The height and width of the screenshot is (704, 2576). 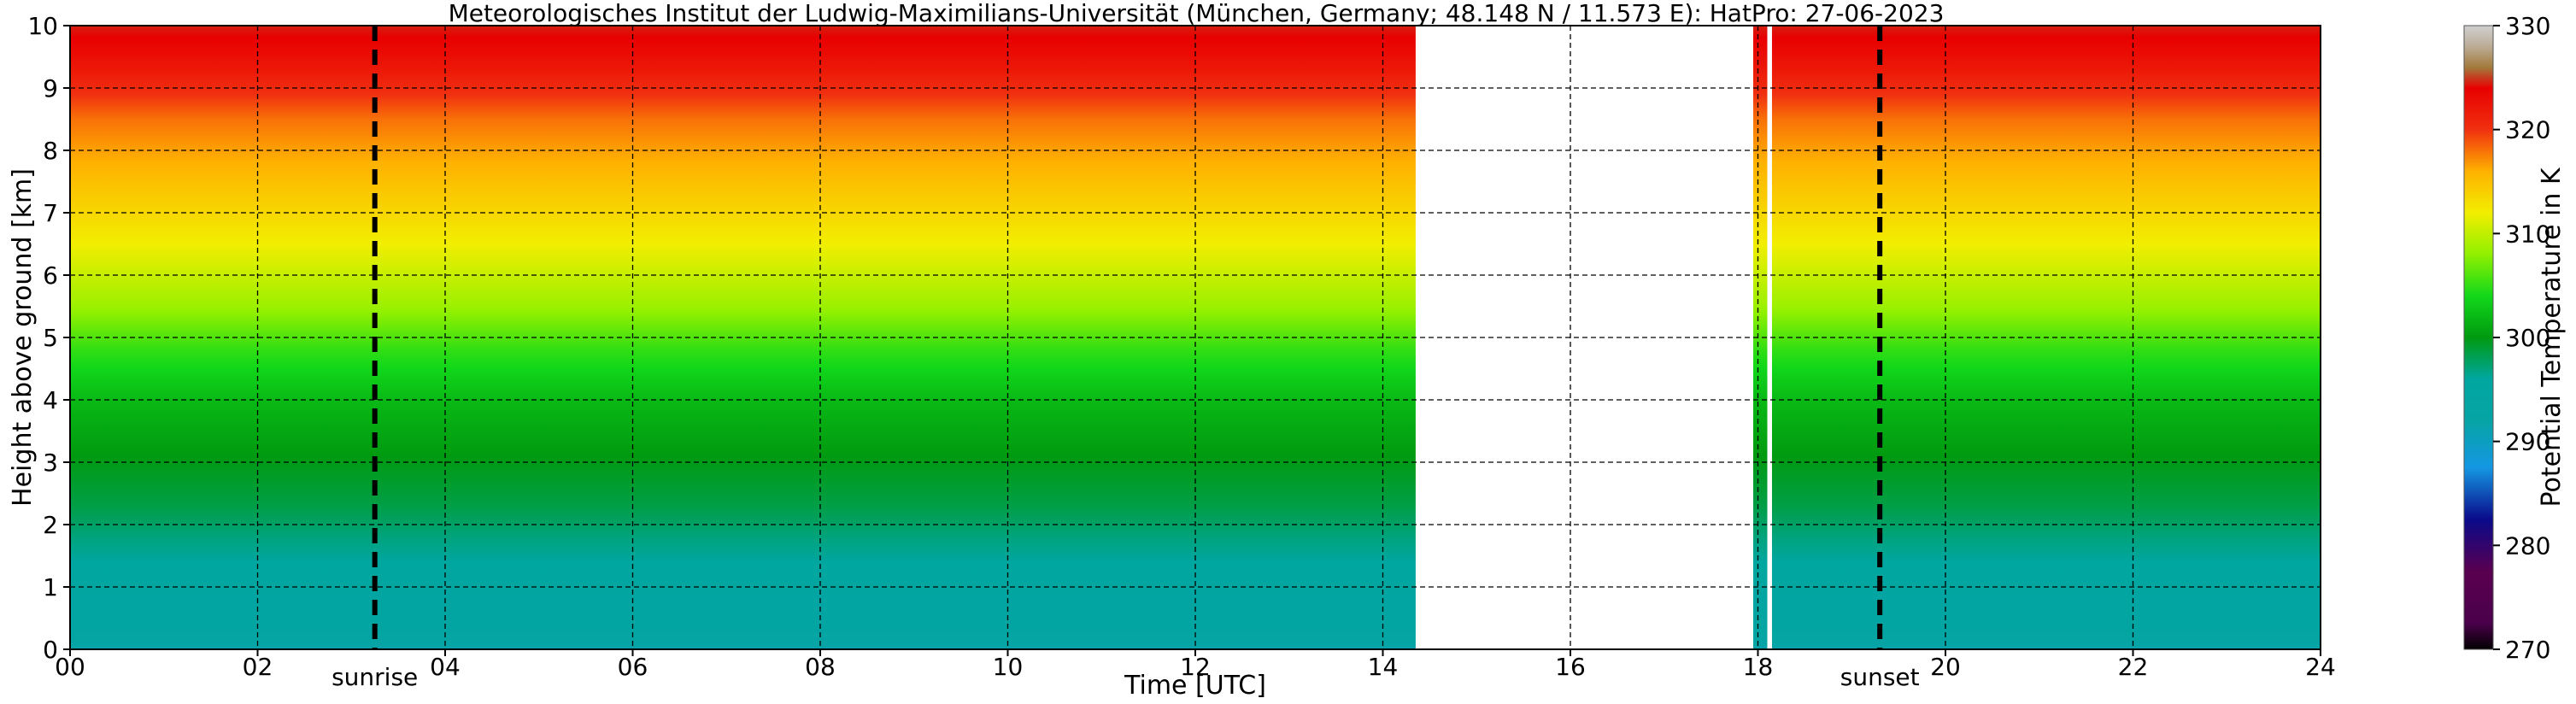 What do you see at coordinates (50, 151) in the screenshot?
I see `y-tick-label: 8` at bounding box center [50, 151].